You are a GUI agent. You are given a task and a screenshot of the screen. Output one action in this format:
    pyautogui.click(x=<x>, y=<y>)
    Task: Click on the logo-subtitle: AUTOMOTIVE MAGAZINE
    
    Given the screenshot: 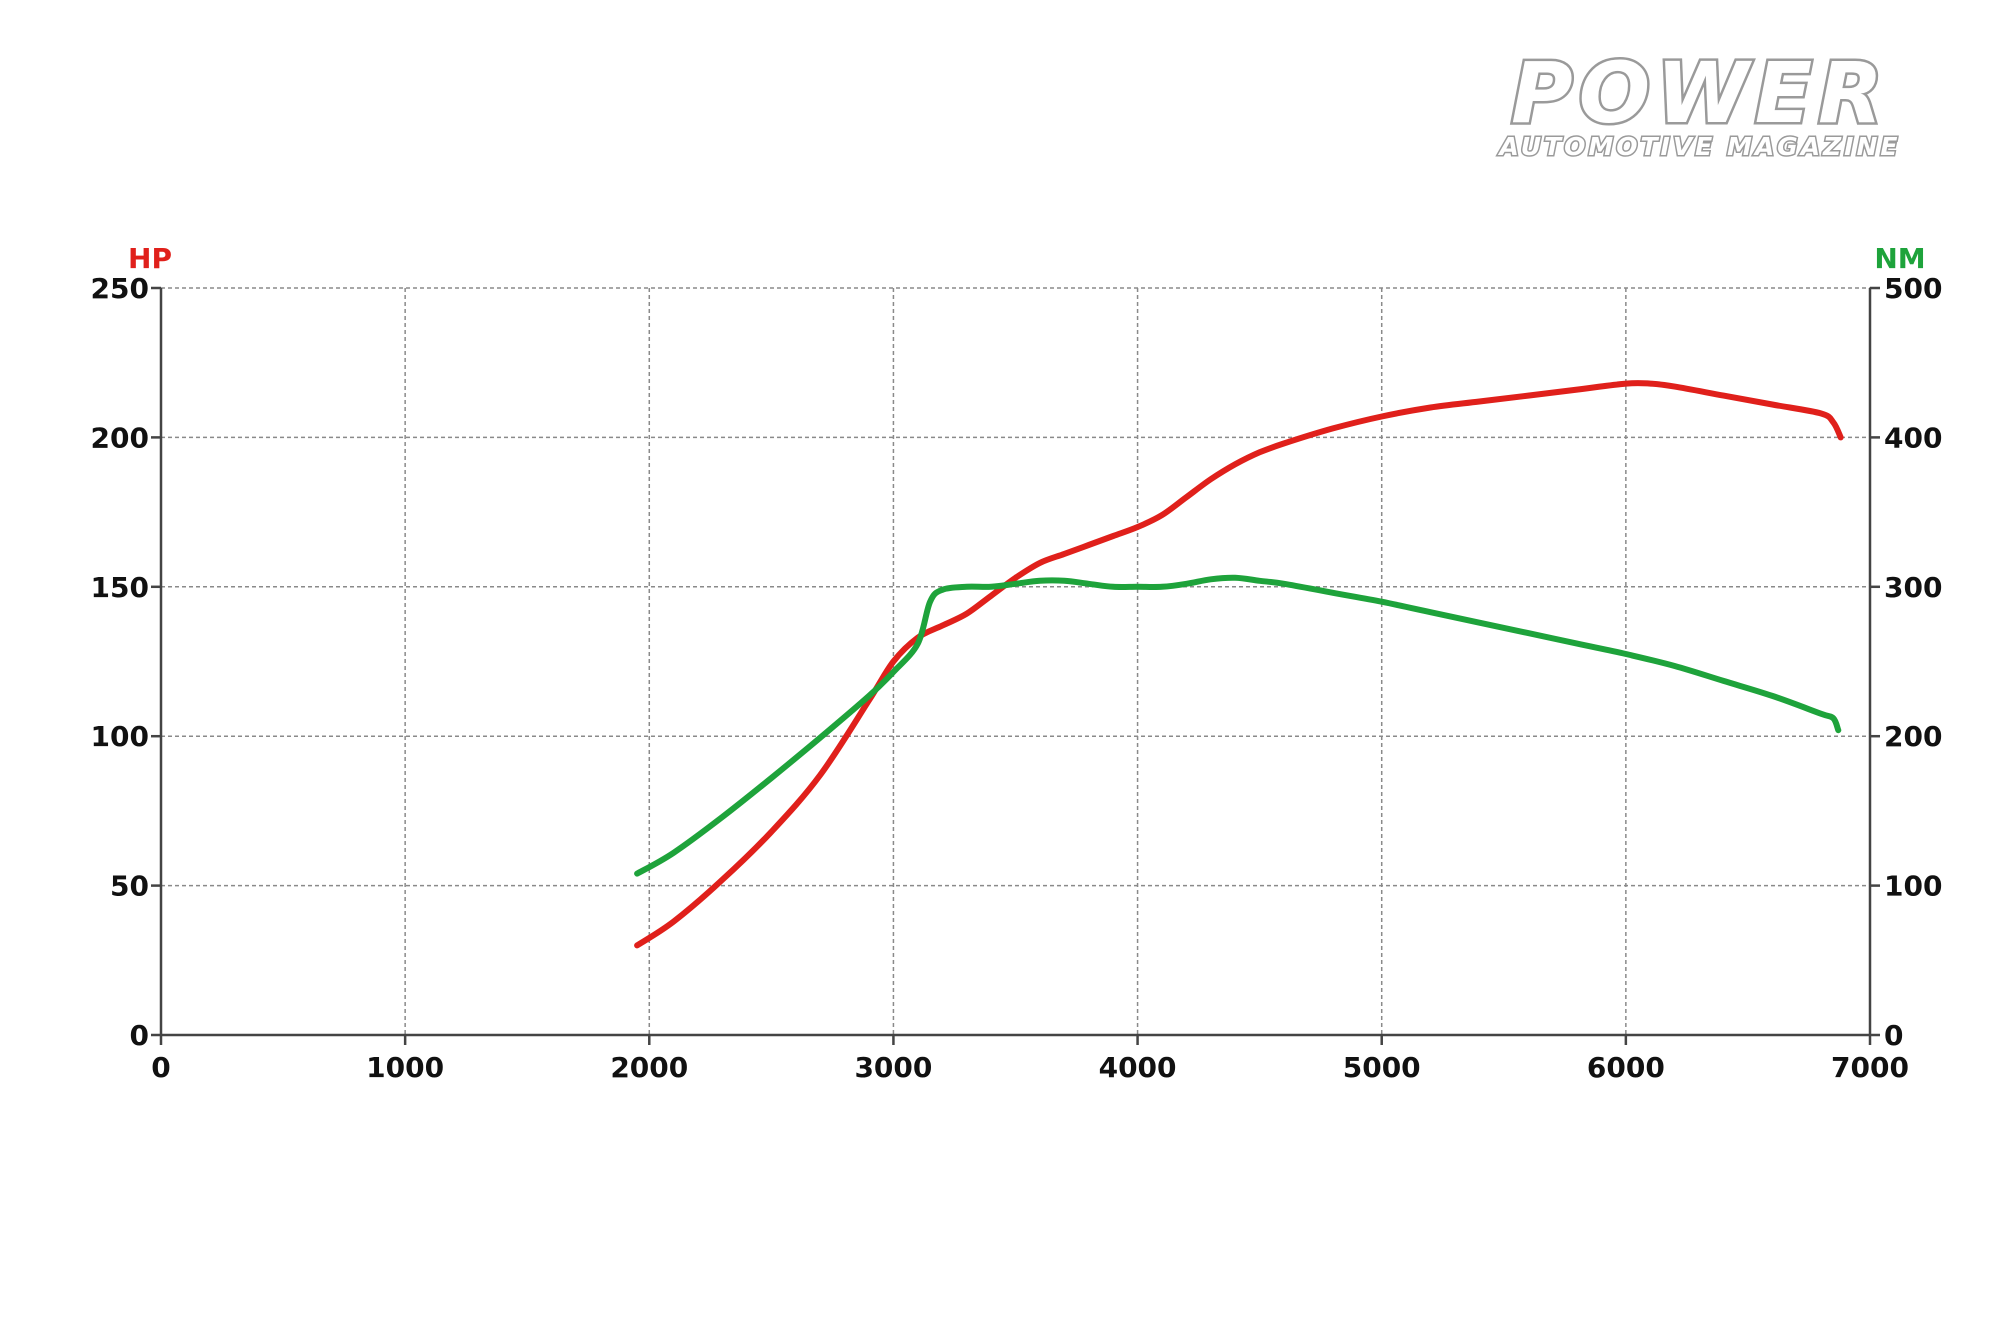 What is the action you would take?
    pyautogui.click(x=1699, y=146)
    